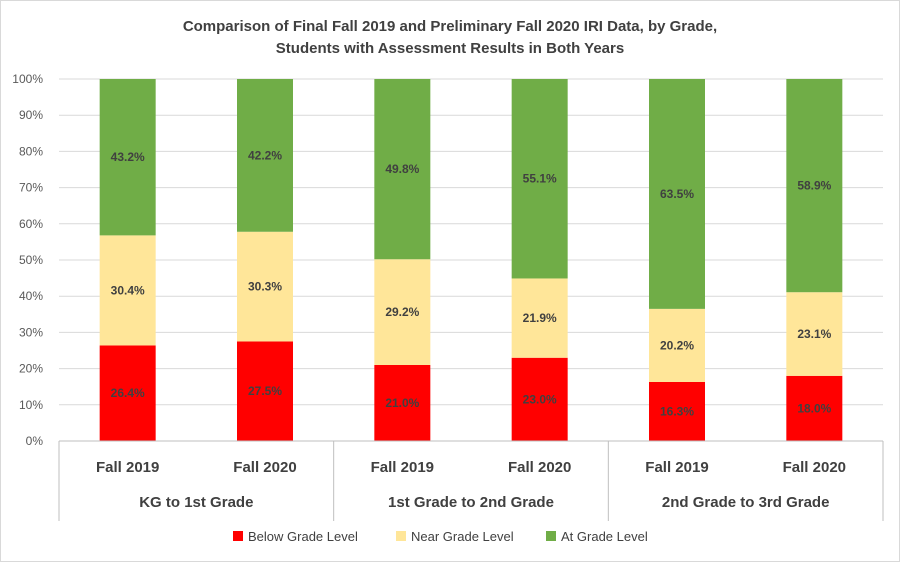 The height and width of the screenshot is (566, 900). I want to click on y-tick-label: 20%, so click(31, 369).